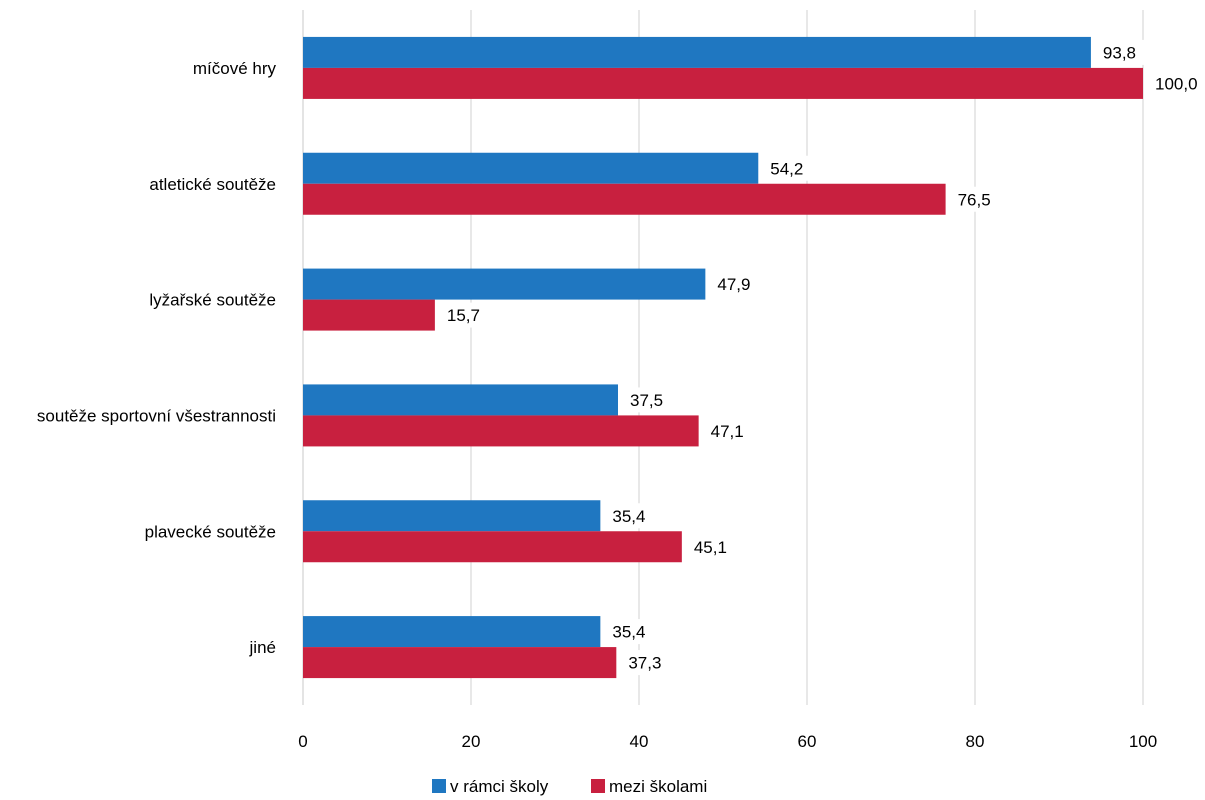  I want to click on x-tick-label: 0, so click(302, 741).